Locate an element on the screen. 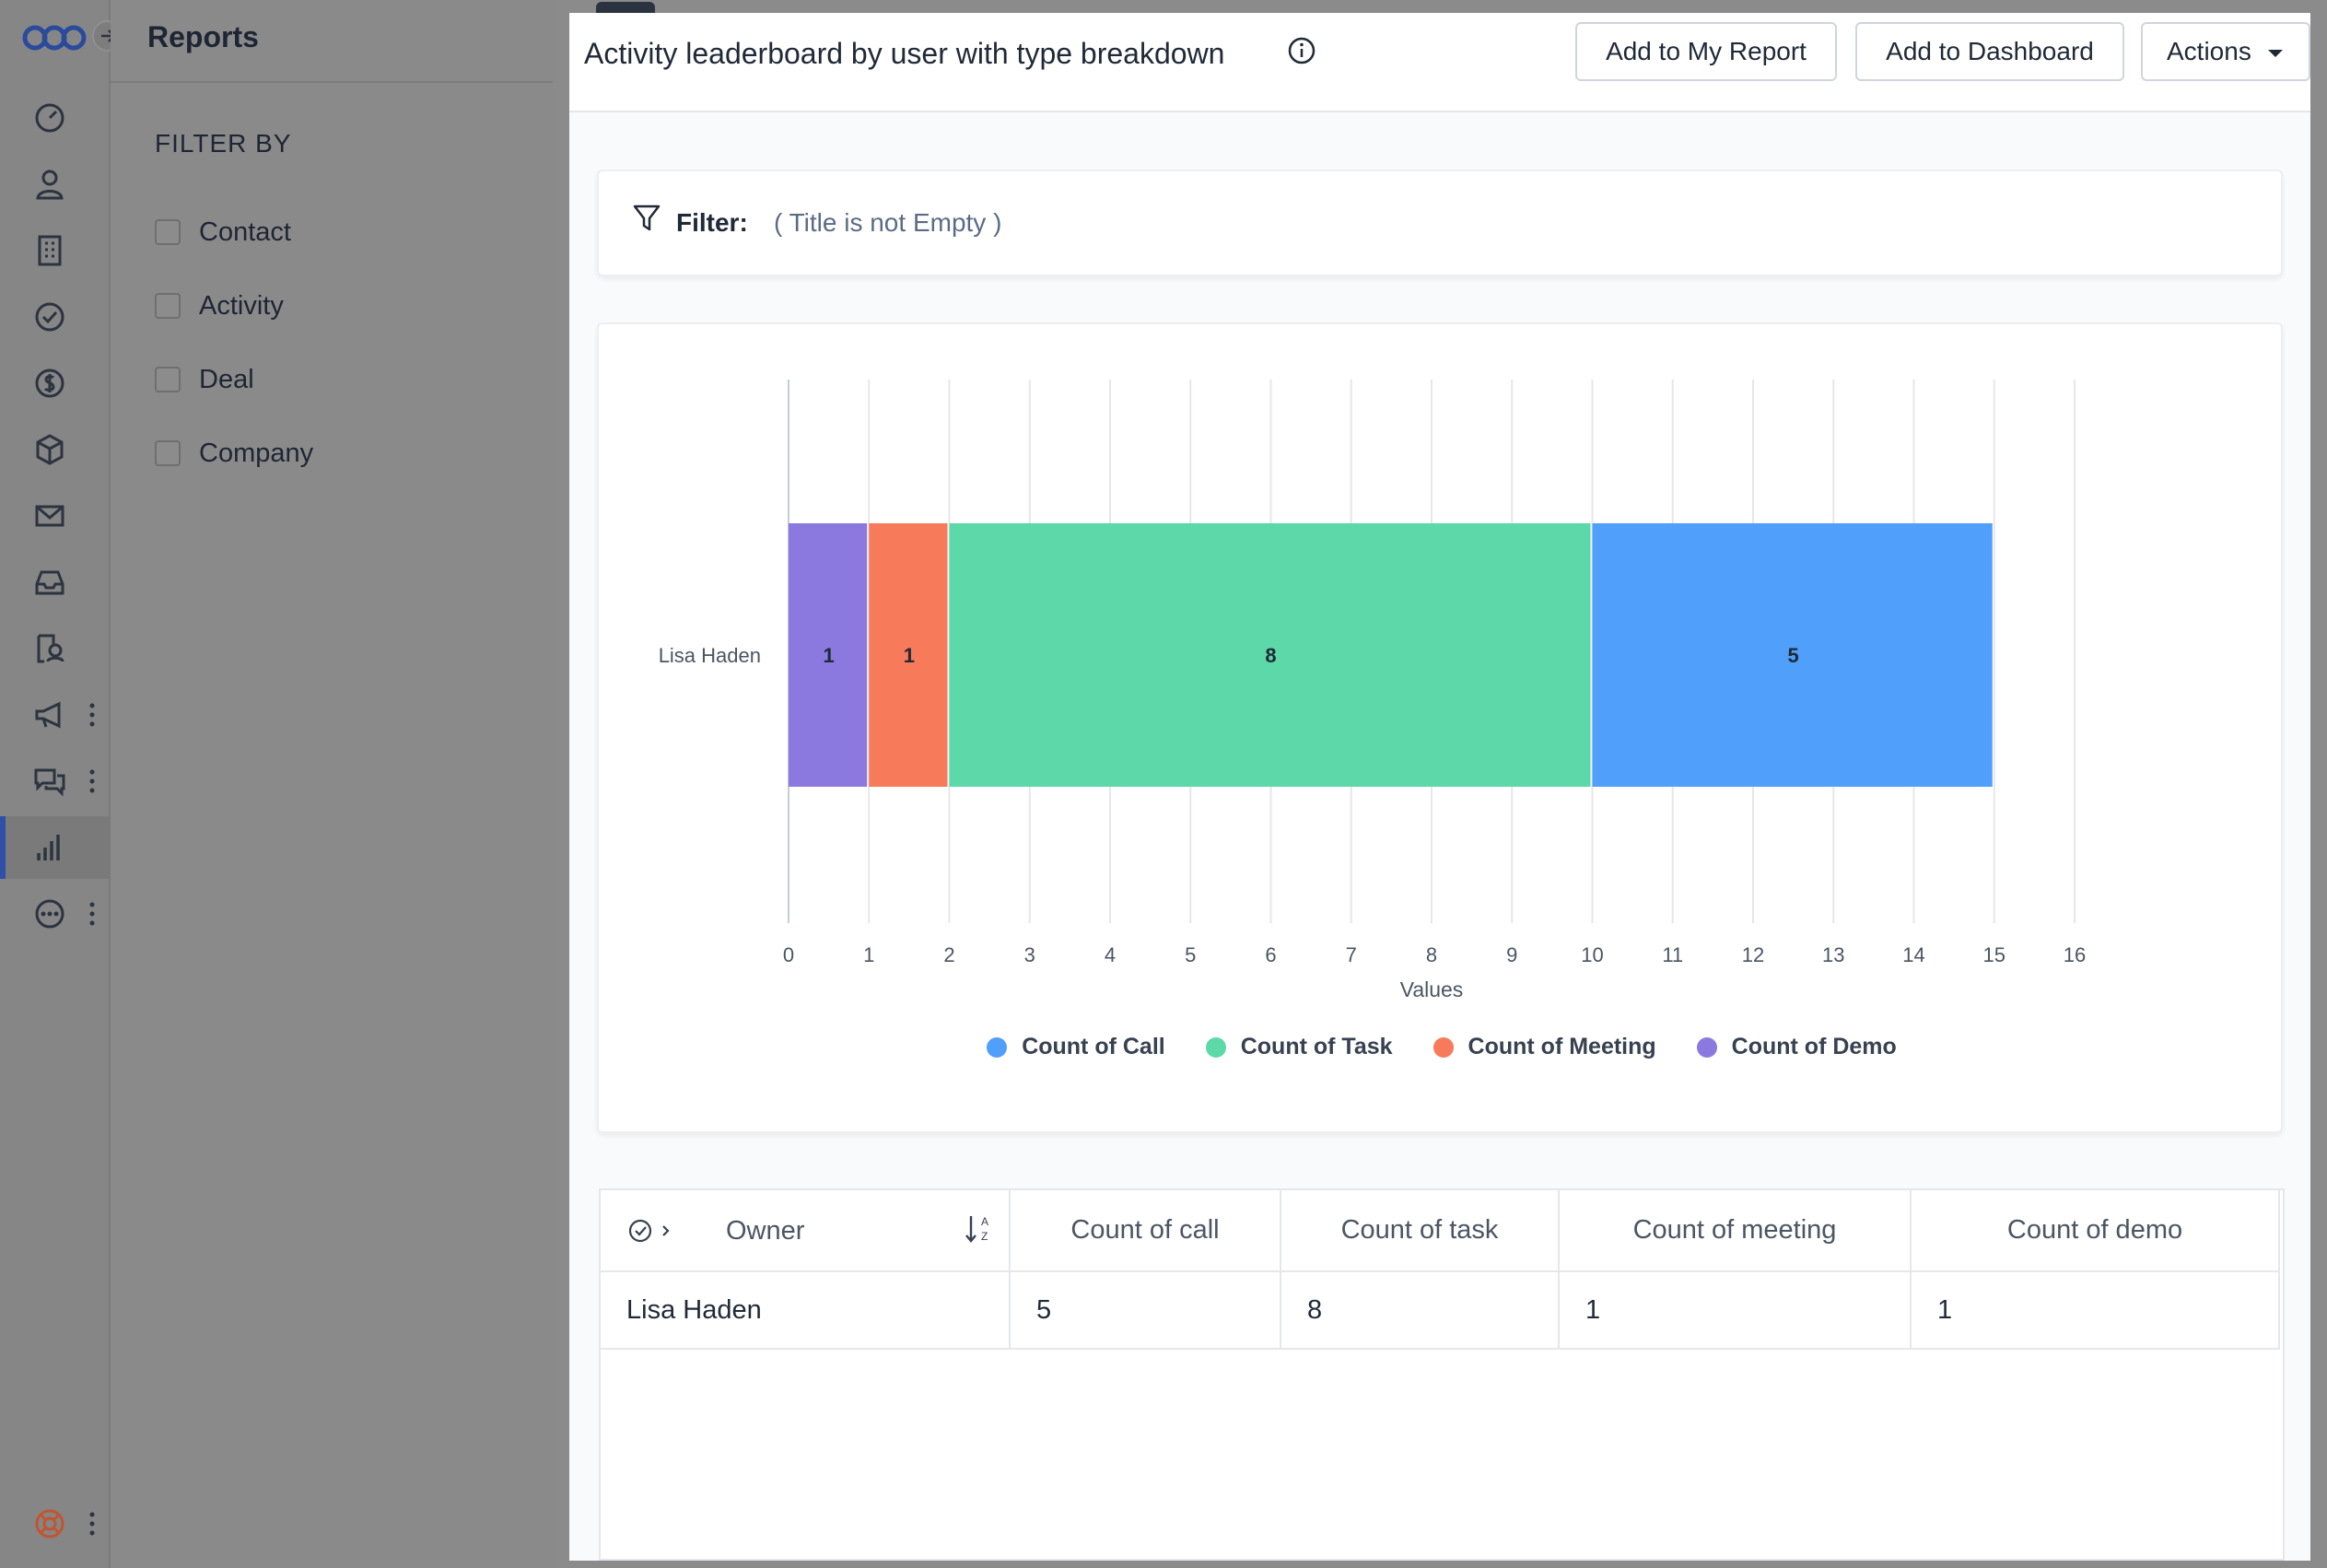  check-circle-icon is located at coordinates (50, 316).